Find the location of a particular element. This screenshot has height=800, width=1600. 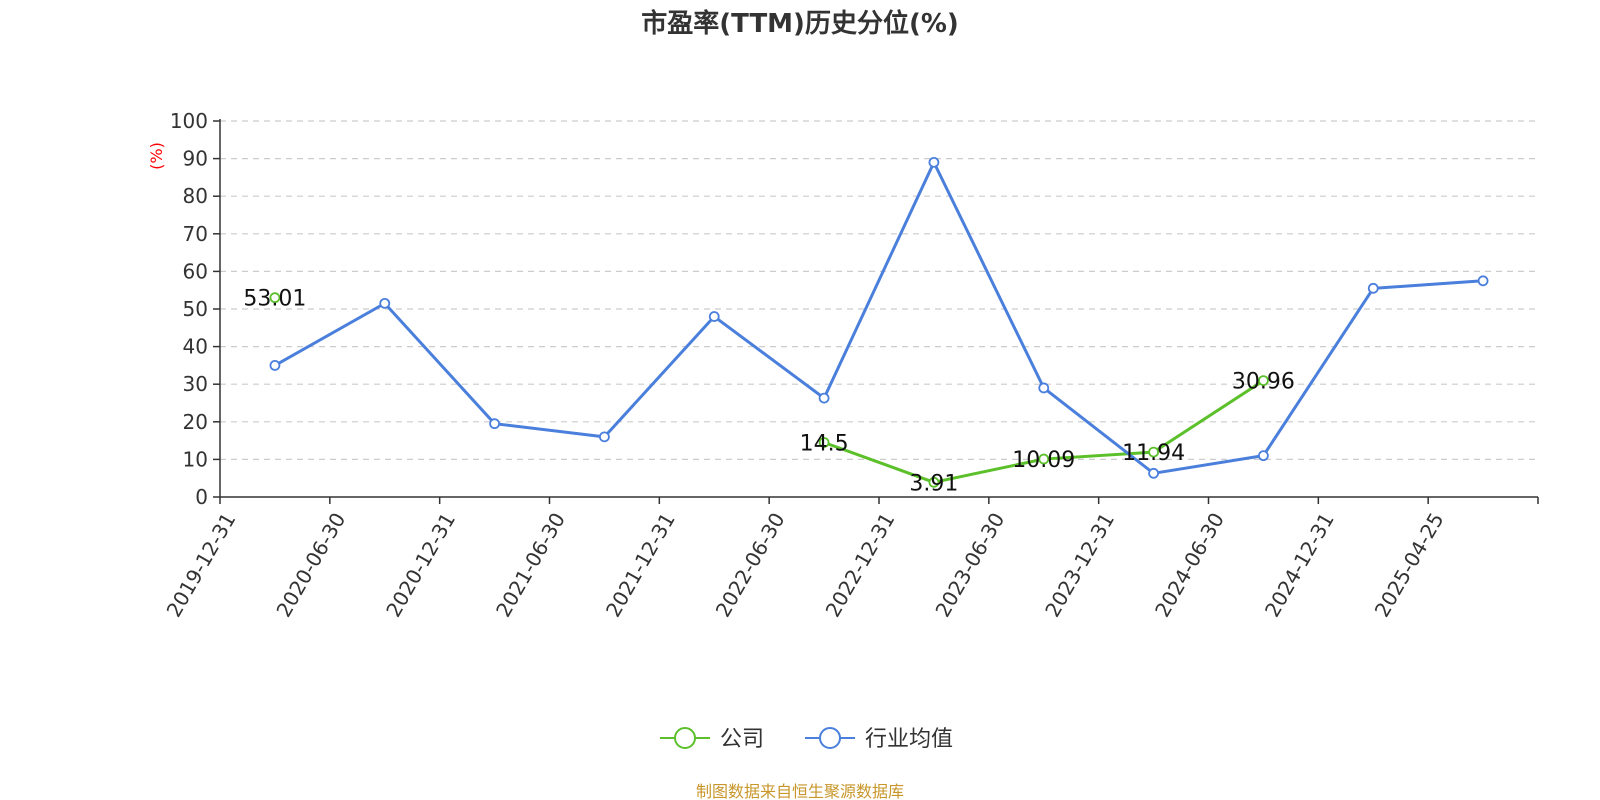

y-axis-label: (%) is located at coordinates (156, 156).